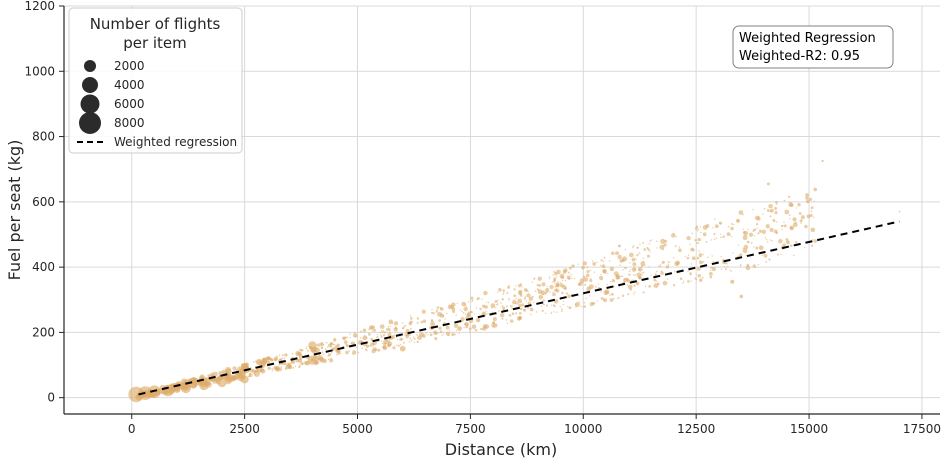 Image resolution: width=944 pixels, height=461 pixels. What do you see at coordinates (807, 38) in the screenshot?
I see `annotation-line1: Weighted Regression` at bounding box center [807, 38].